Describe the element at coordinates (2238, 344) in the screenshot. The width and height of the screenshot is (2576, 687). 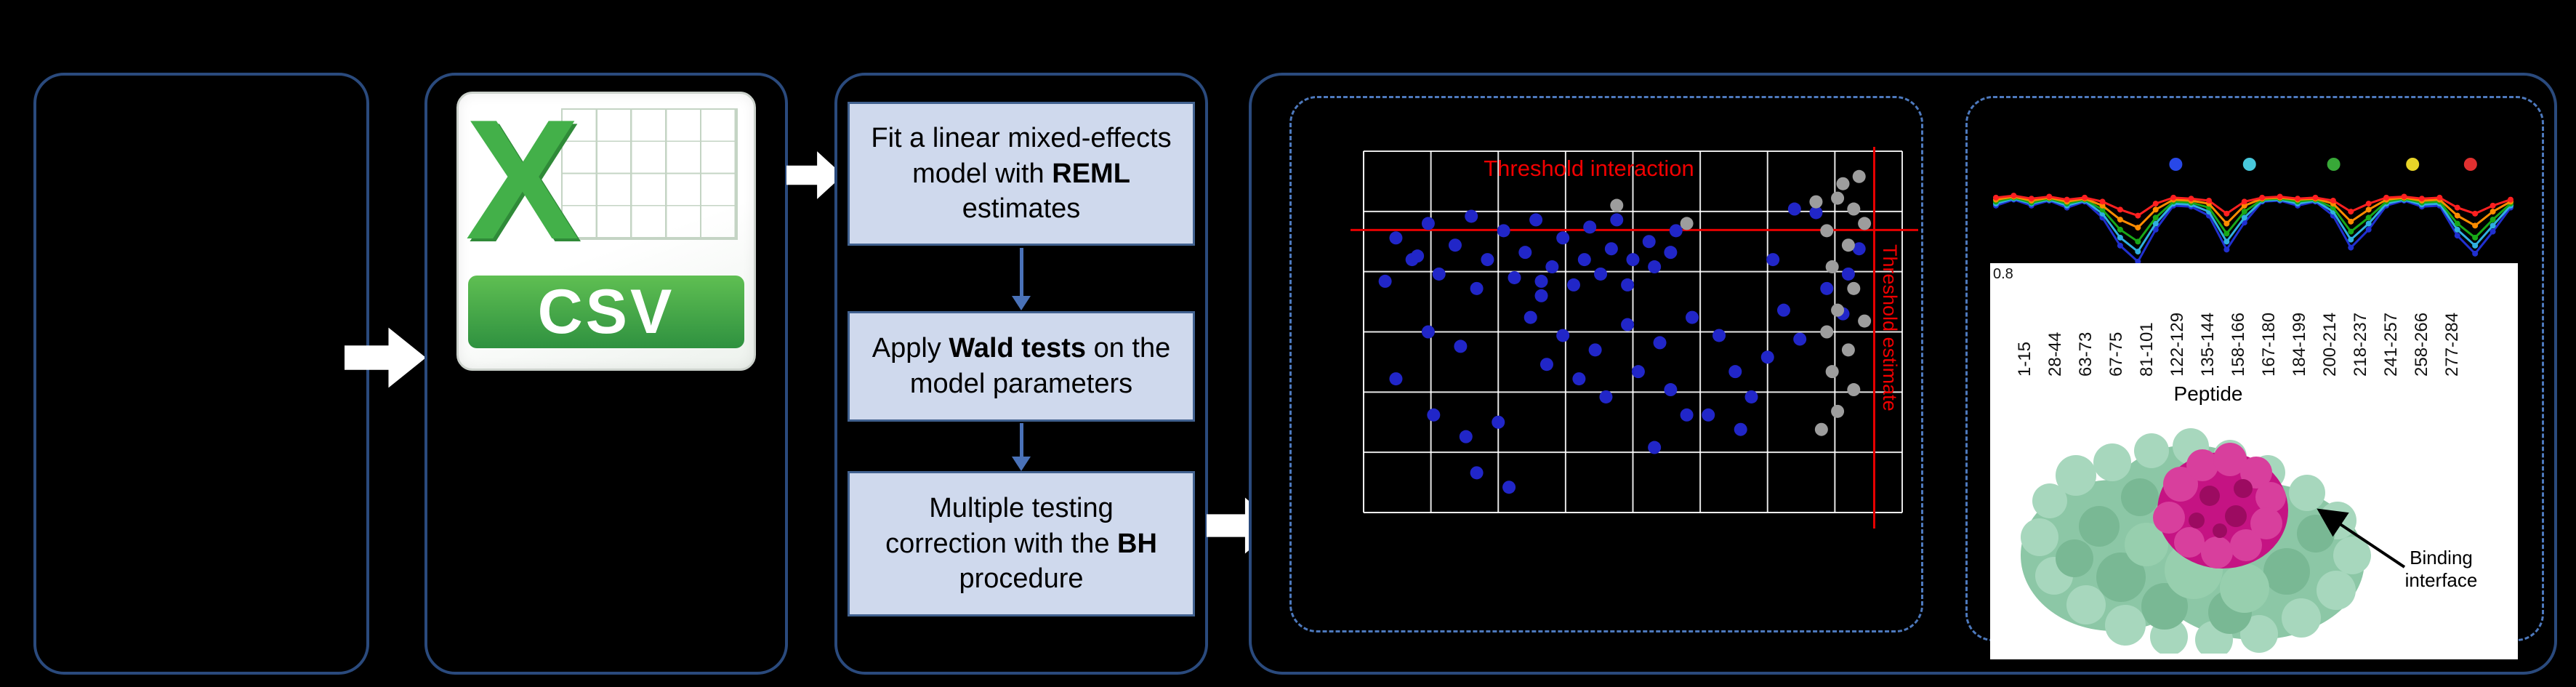
I see `peptide-tick-label: 158-166` at that location.